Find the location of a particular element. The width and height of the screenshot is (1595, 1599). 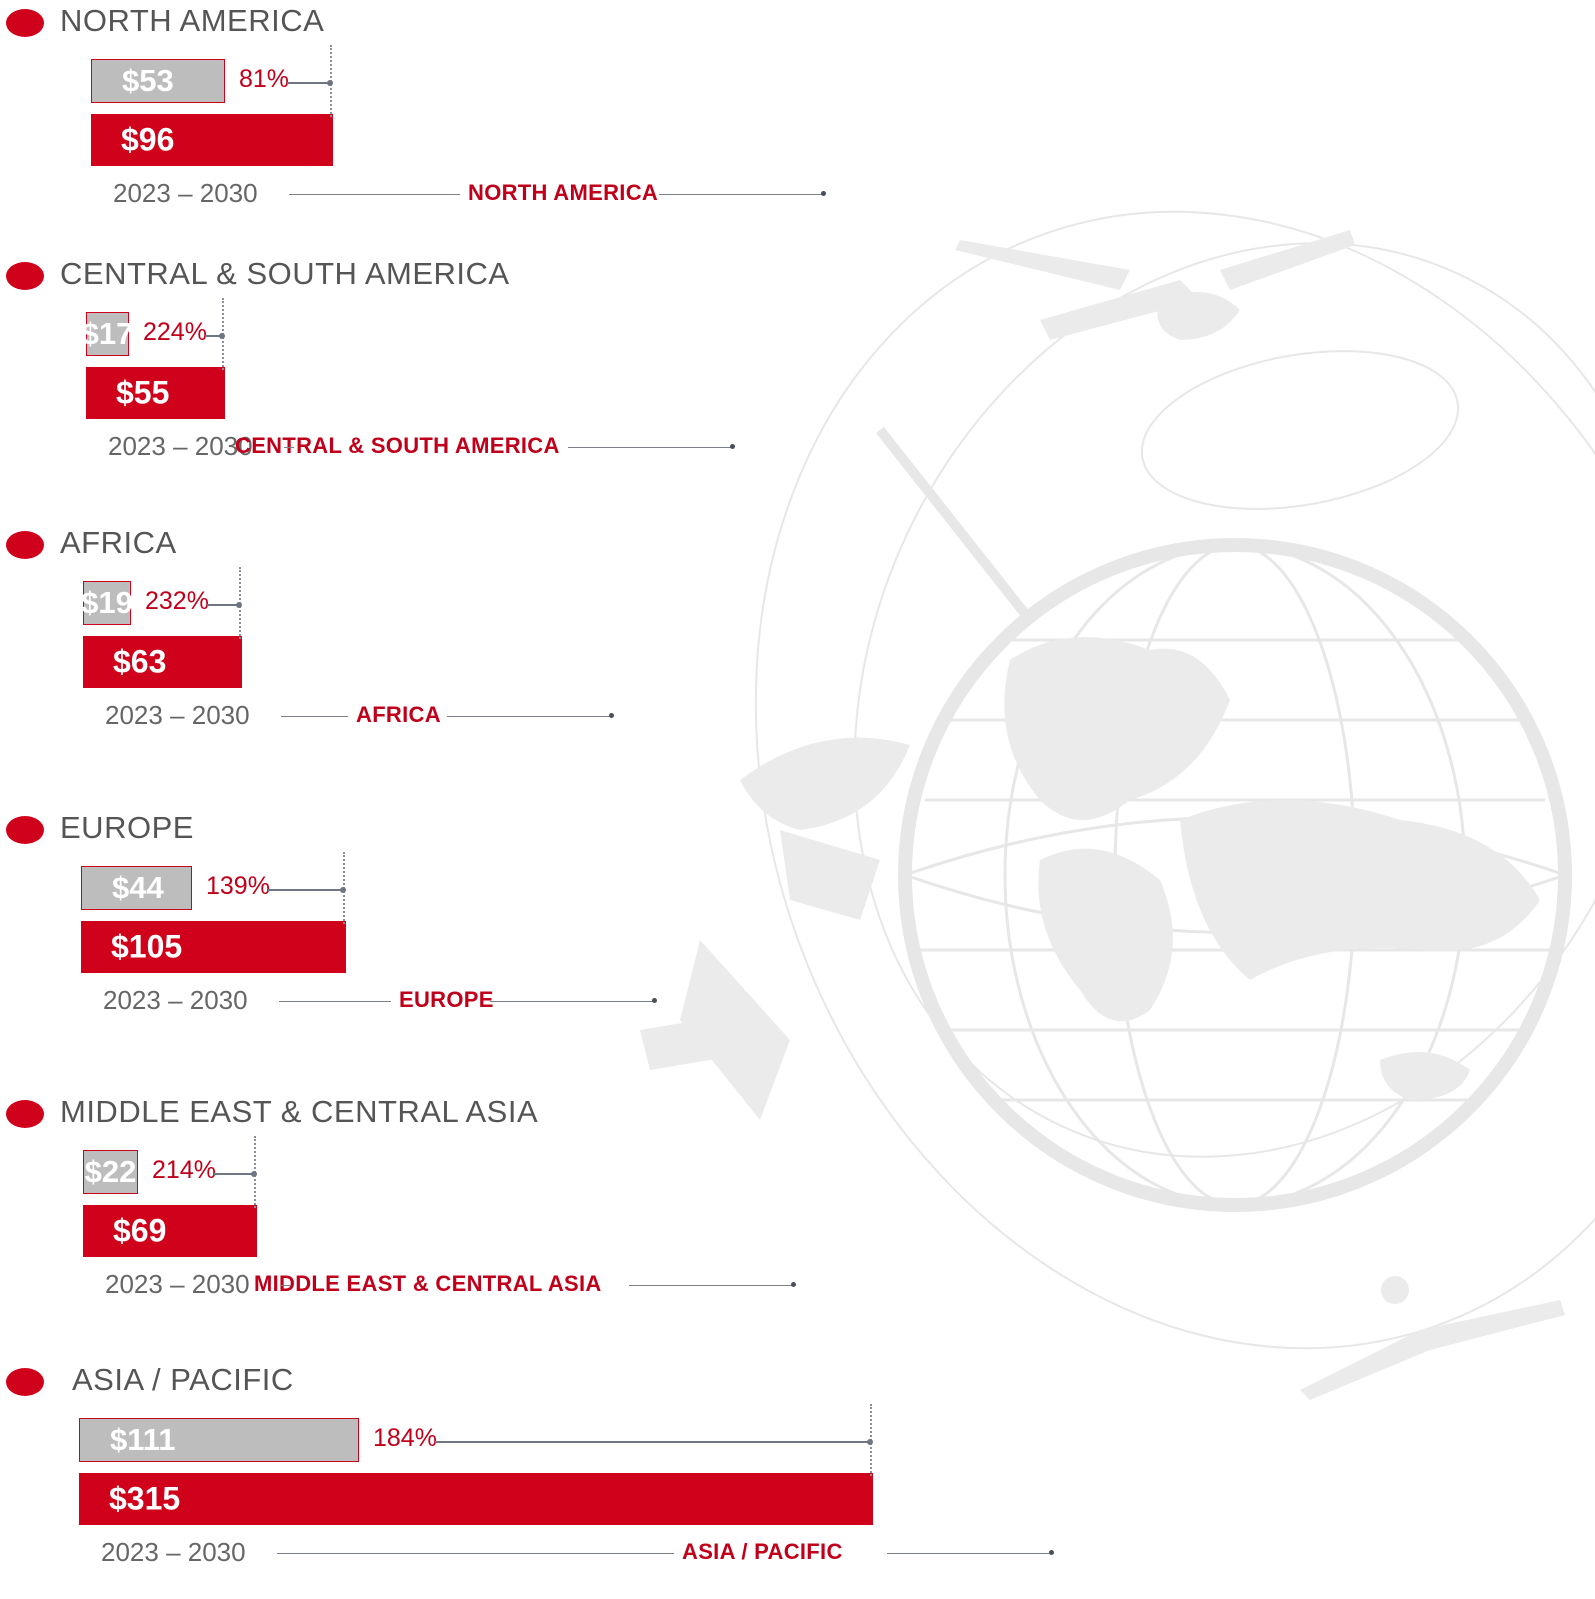

bar-label-2023: $44 is located at coordinates (138, 887).